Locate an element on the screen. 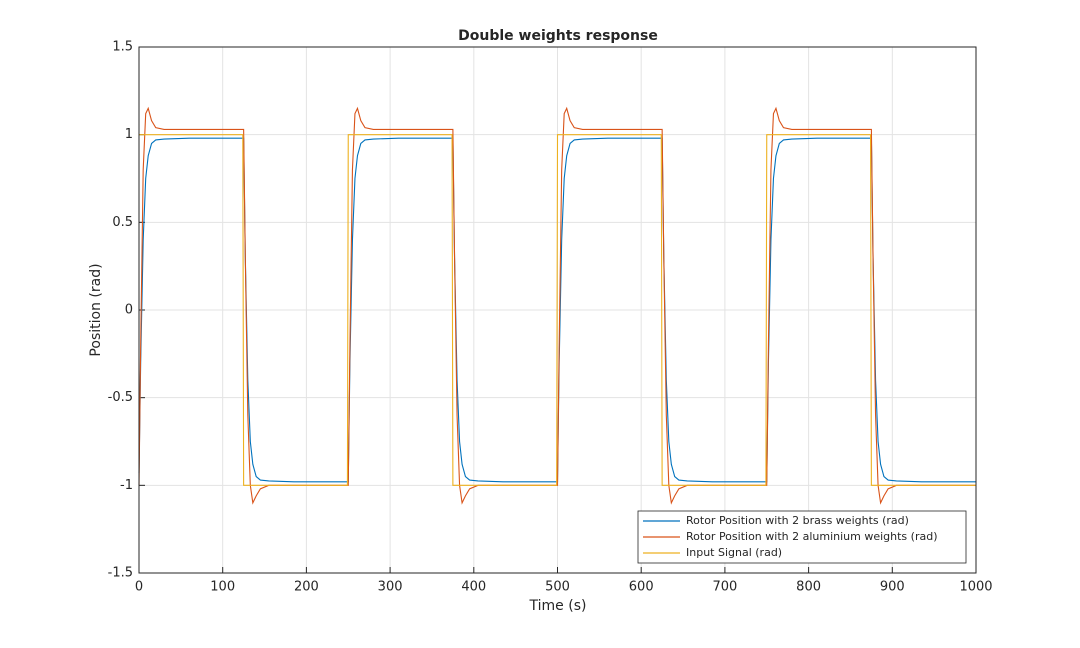  x-tick-label: 600 is located at coordinates (641, 587).